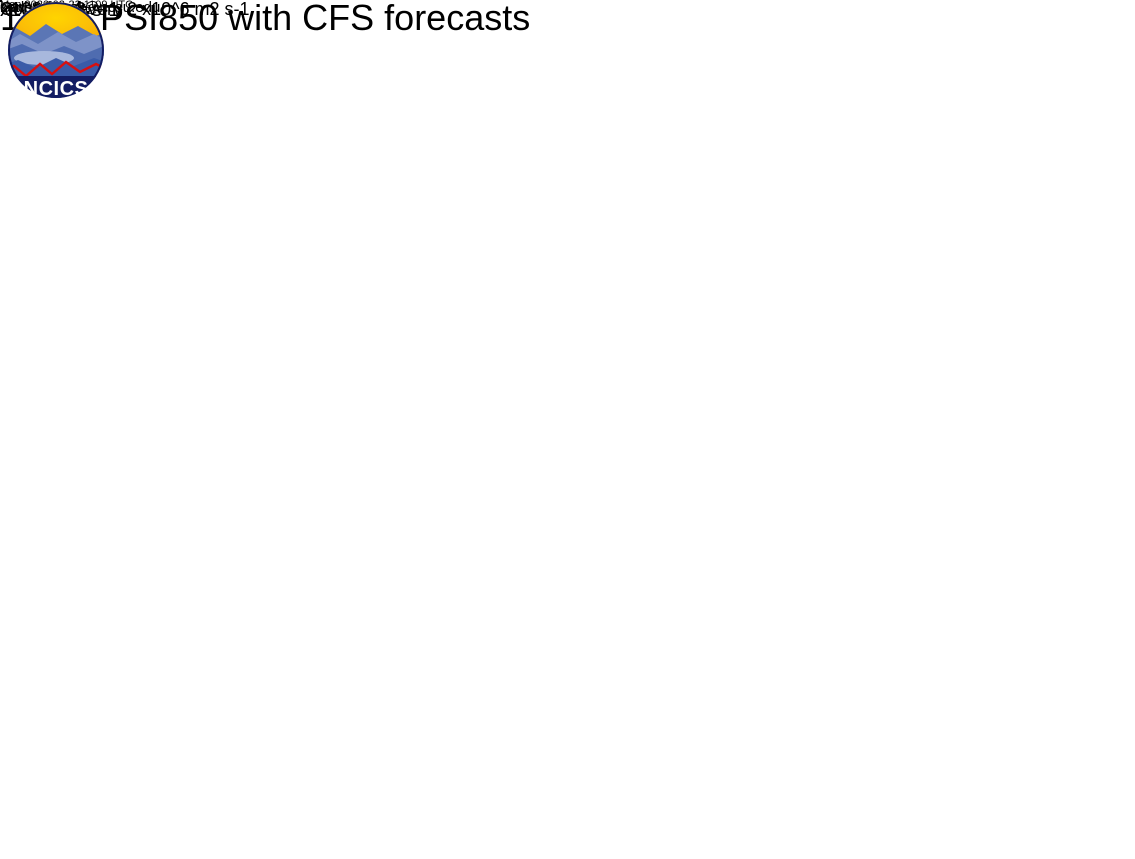 Image resolution: width=1135 pixels, height=859 pixels. What do you see at coordinates (56, 50) in the screenshot?
I see `ncics-logo: NCICS` at bounding box center [56, 50].